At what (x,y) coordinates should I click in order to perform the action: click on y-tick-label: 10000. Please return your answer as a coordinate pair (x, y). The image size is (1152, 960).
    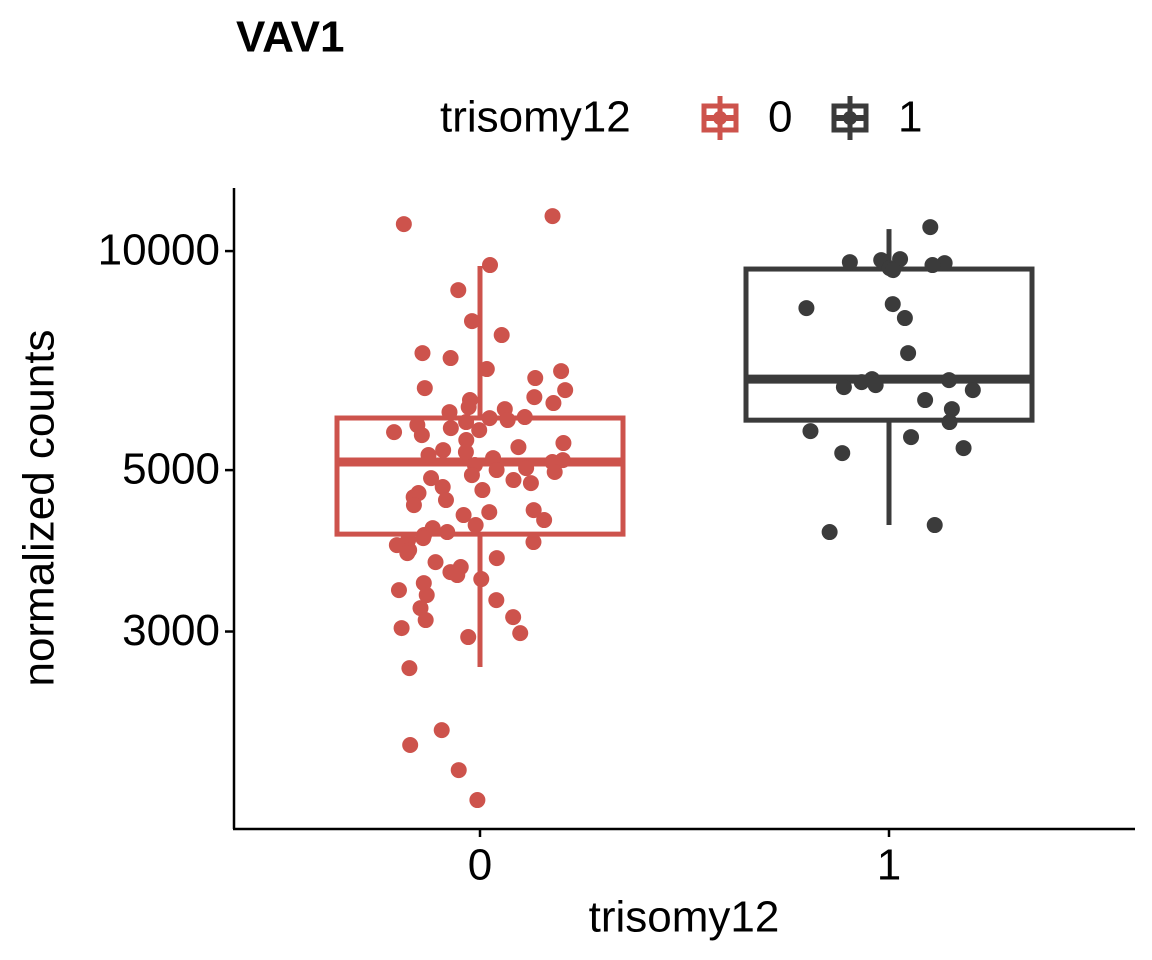
    Looking at the image, I should click on (159, 250).